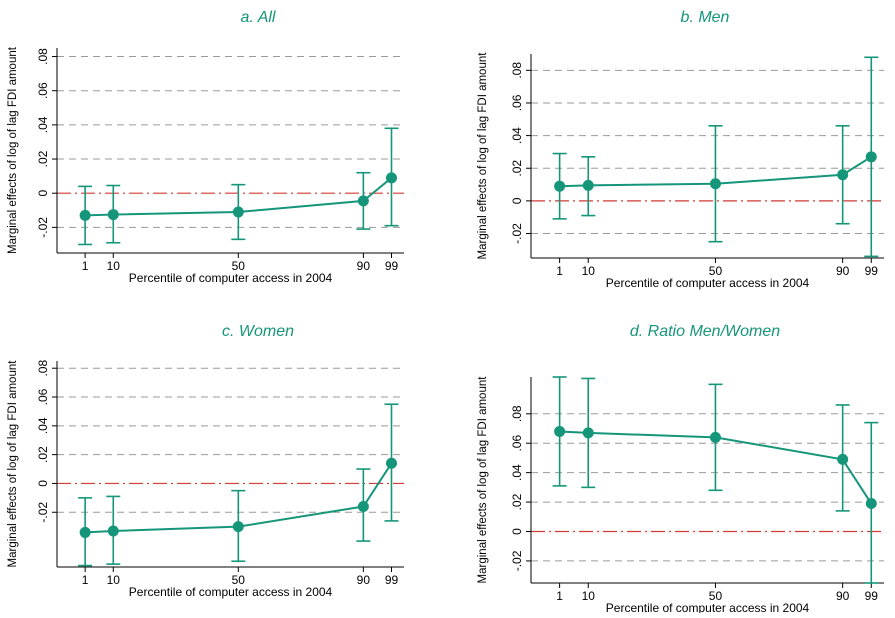  What do you see at coordinates (705, 331) in the screenshot?
I see `panel-title: d. Ratio Men/Women` at bounding box center [705, 331].